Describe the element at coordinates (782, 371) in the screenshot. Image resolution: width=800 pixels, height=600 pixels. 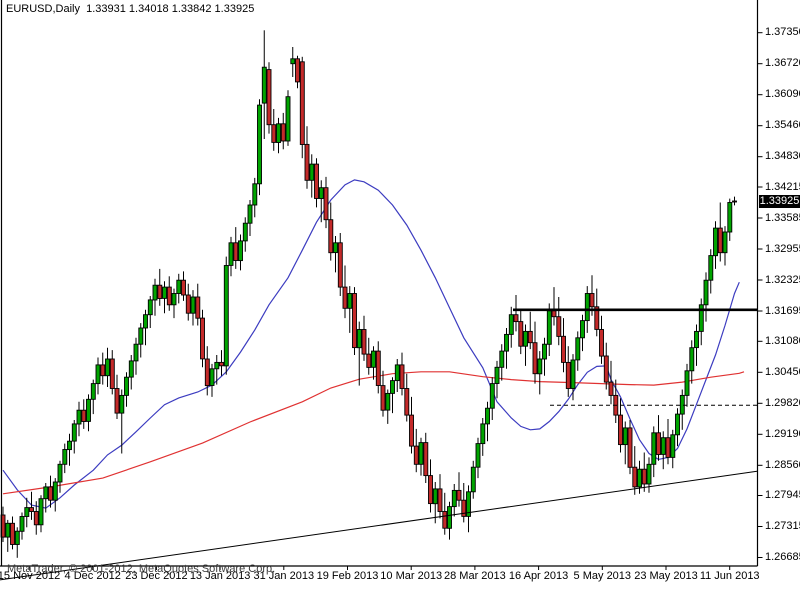
I see `price-axis-label: 1.30450` at that location.